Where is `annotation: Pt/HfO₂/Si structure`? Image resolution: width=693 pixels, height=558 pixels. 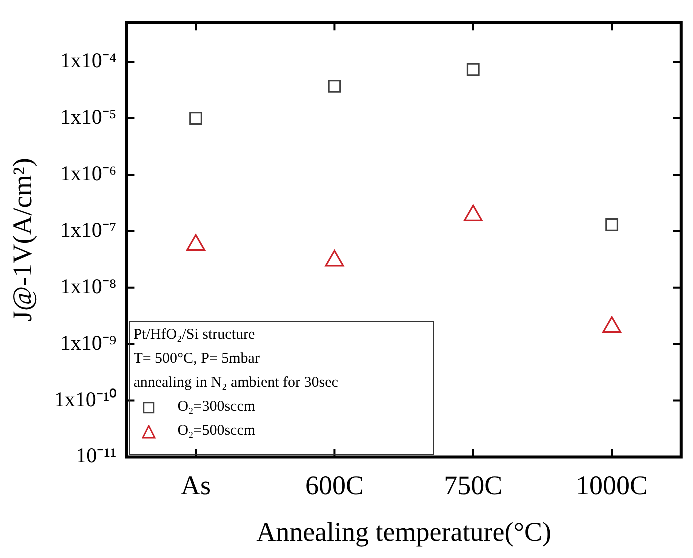 annotation: Pt/HfO₂/Si structure is located at coordinates (195, 335).